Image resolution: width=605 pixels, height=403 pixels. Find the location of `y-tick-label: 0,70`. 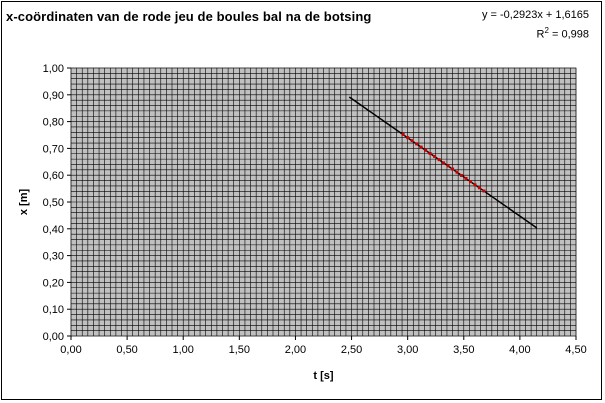

y-tick-label: 0,70 is located at coordinates (53, 149).